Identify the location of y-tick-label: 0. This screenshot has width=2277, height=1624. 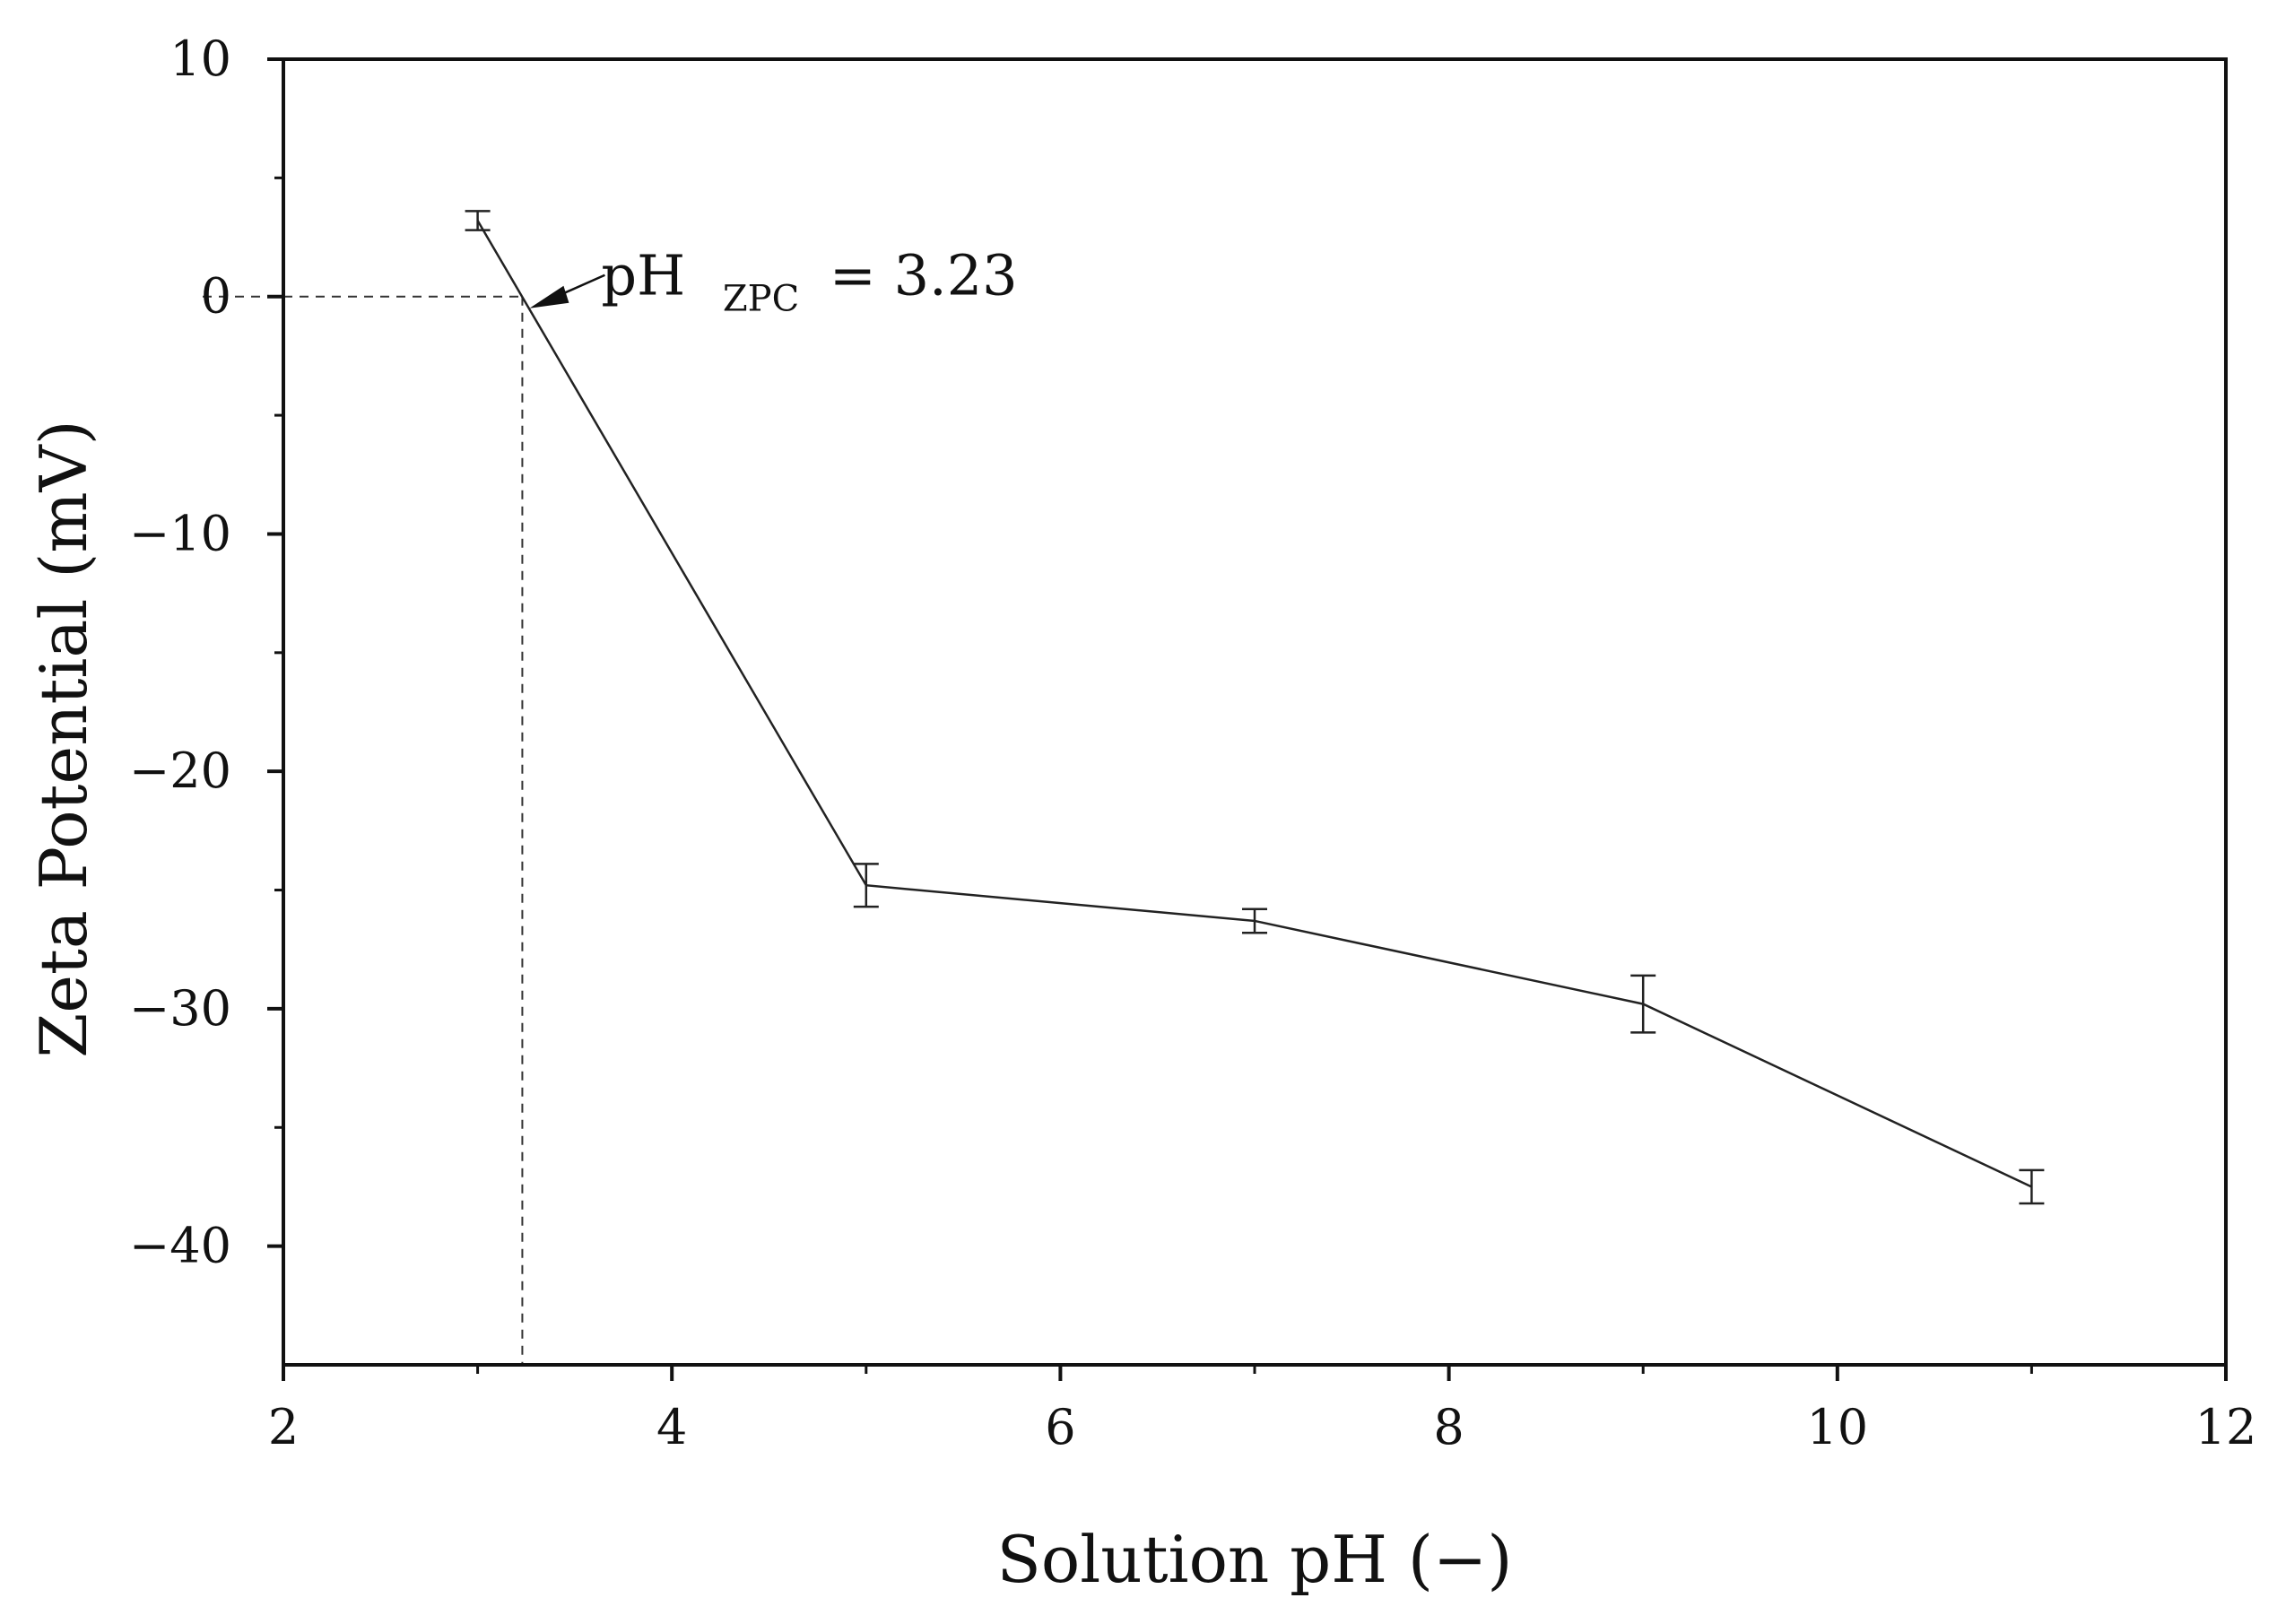
(216, 296).